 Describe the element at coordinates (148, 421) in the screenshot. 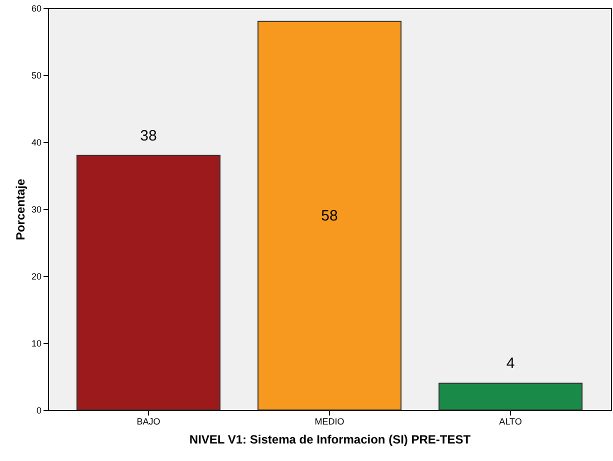

I see `x-tick-label: BAJO` at that location.